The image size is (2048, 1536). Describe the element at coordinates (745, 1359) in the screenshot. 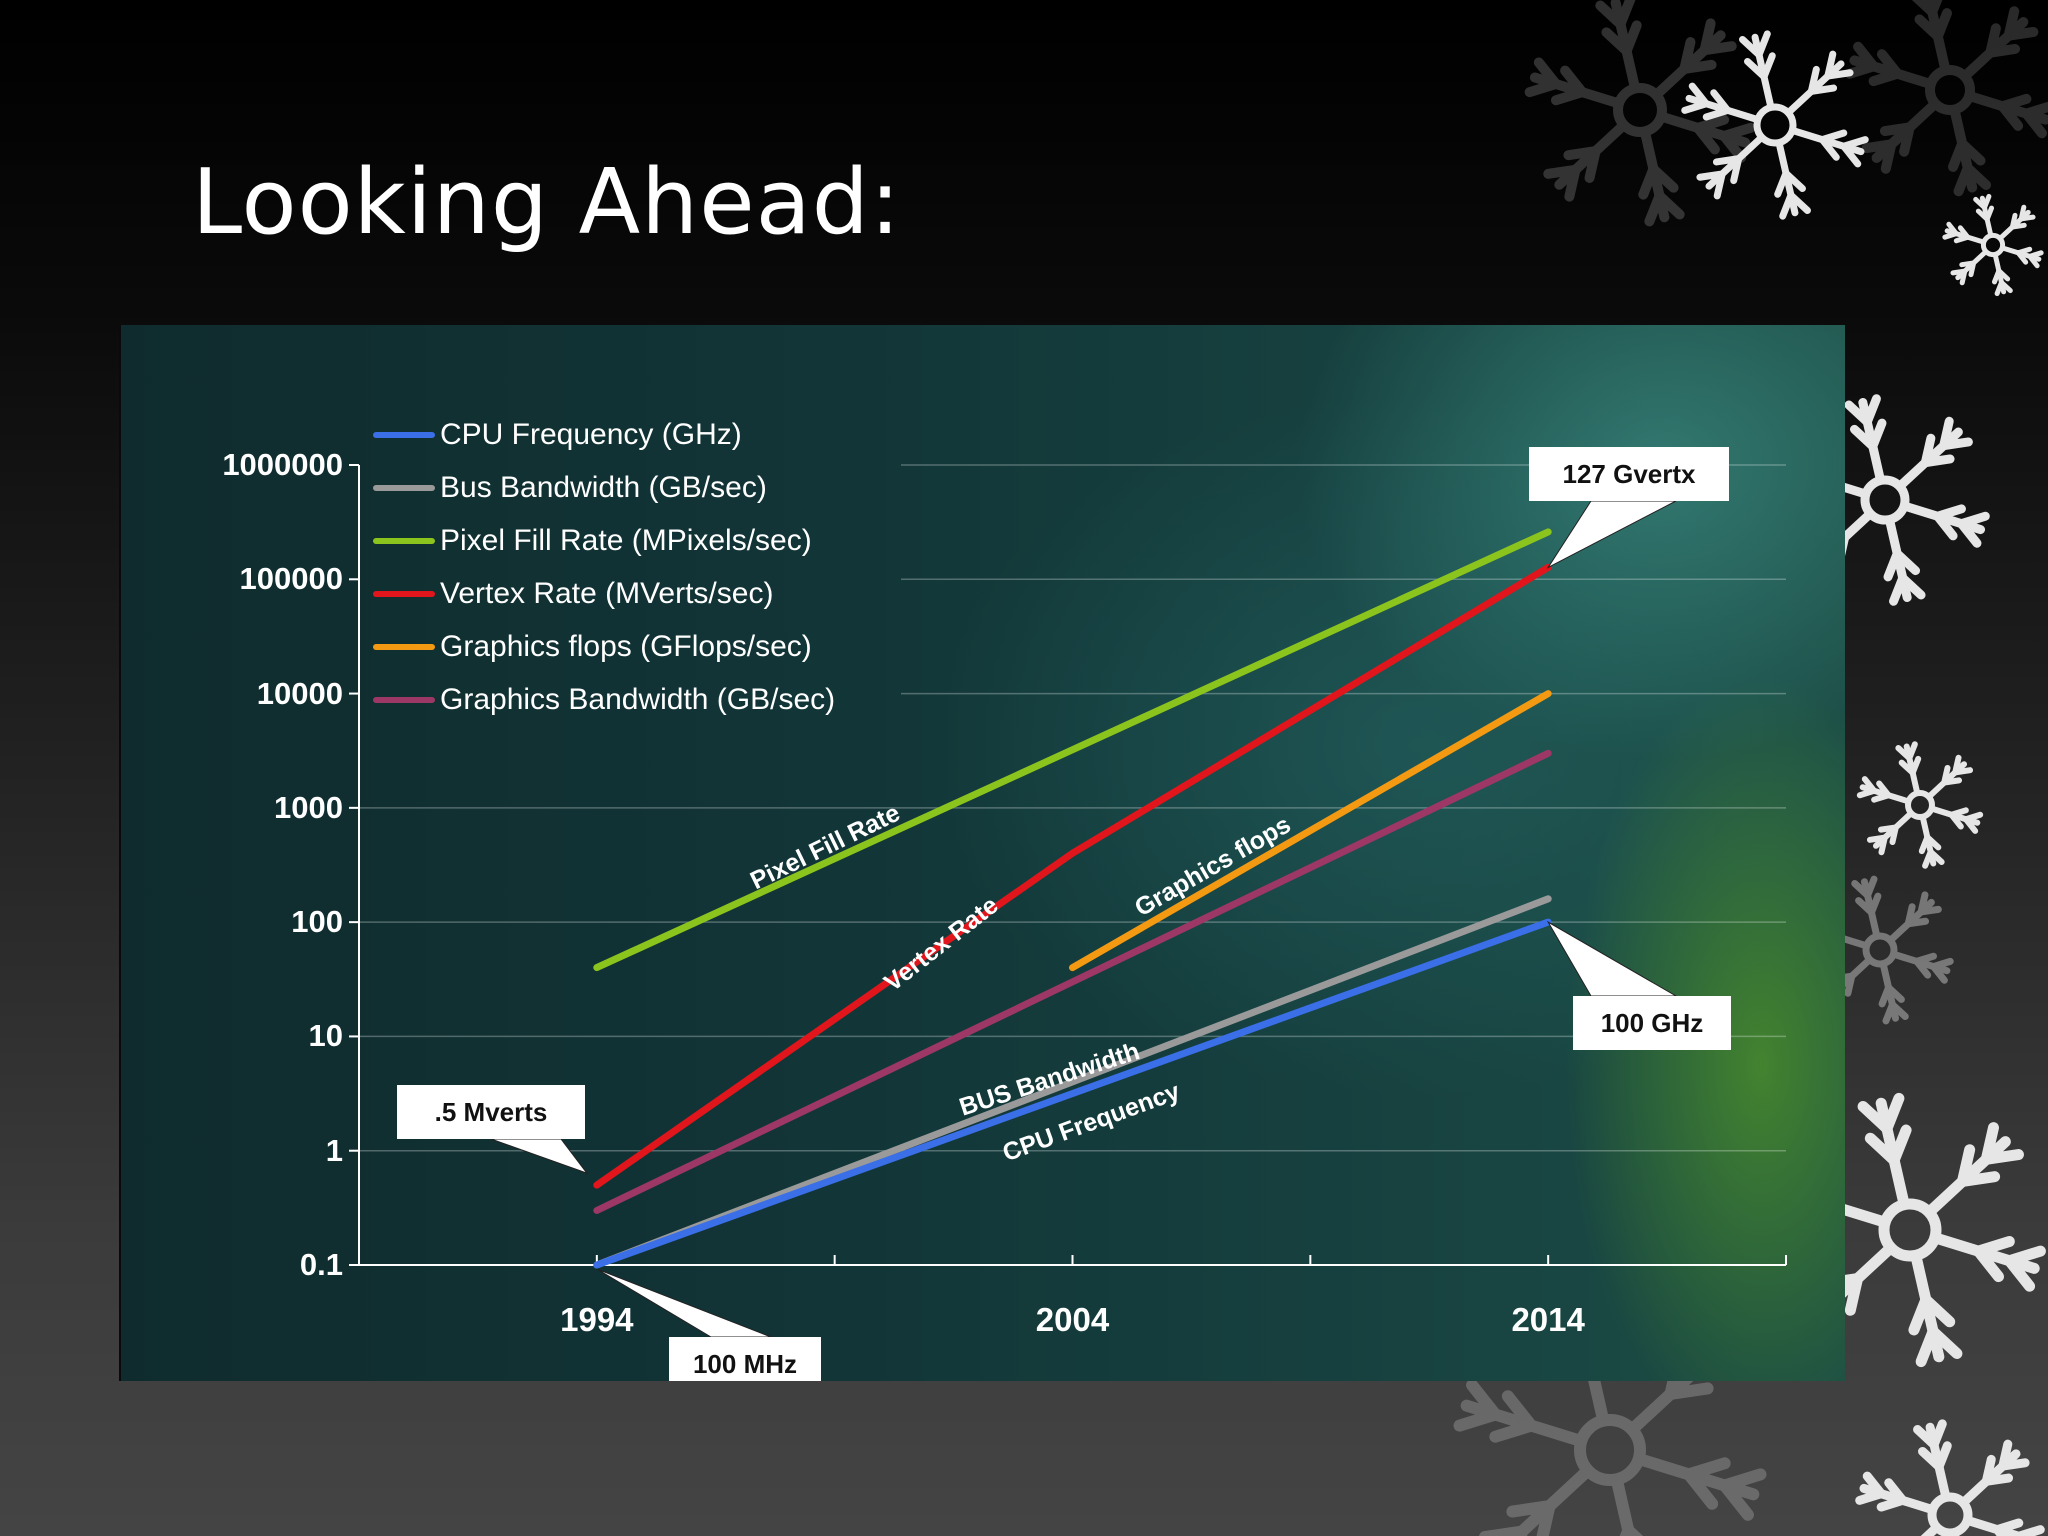

I see `callout-100-mhz: 100 MHz` at that location.